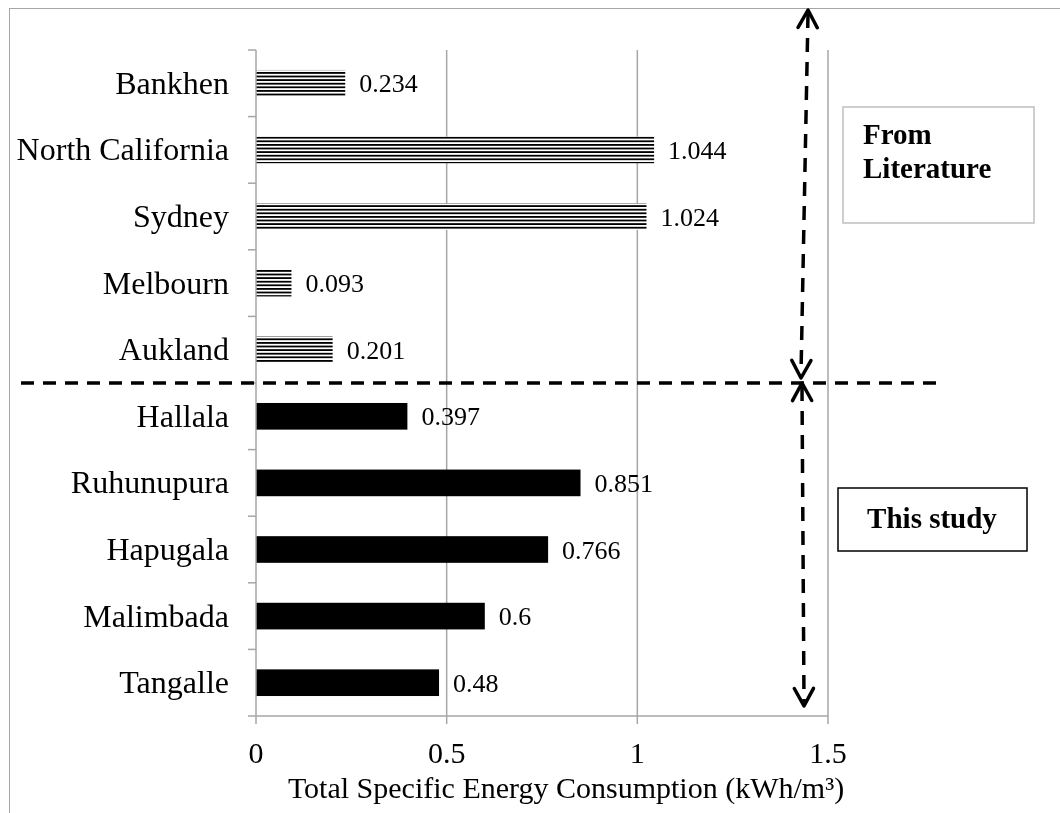  What do you see at coordinates (165, 282) in the screenshot?
I see `y-tick-label: Melbourn` at bounding box center [165, 282].